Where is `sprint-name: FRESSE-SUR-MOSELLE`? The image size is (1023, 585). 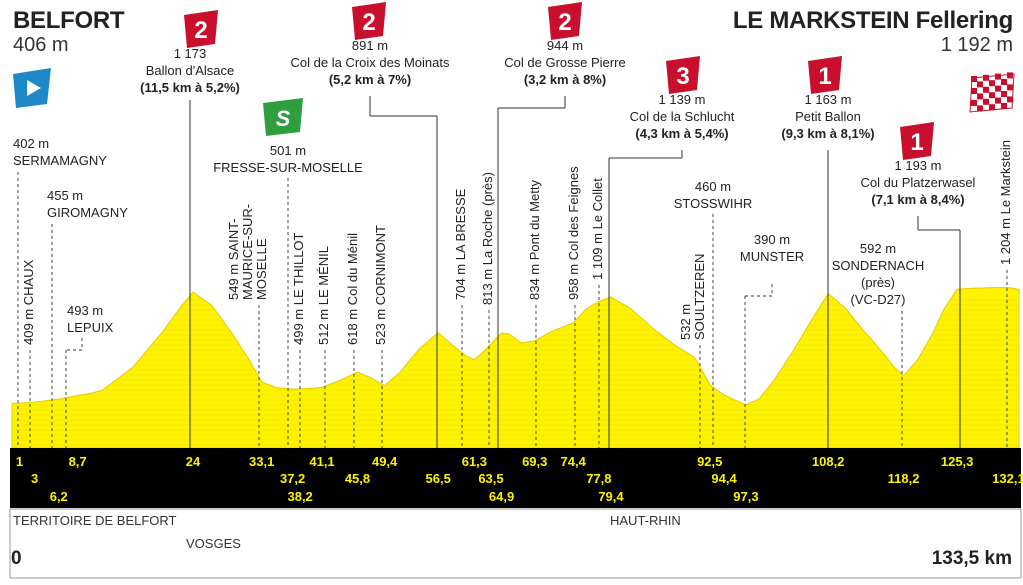
sprint-name: FRESSE-SUR-MOSELLE is located at coordinates (288, 167).